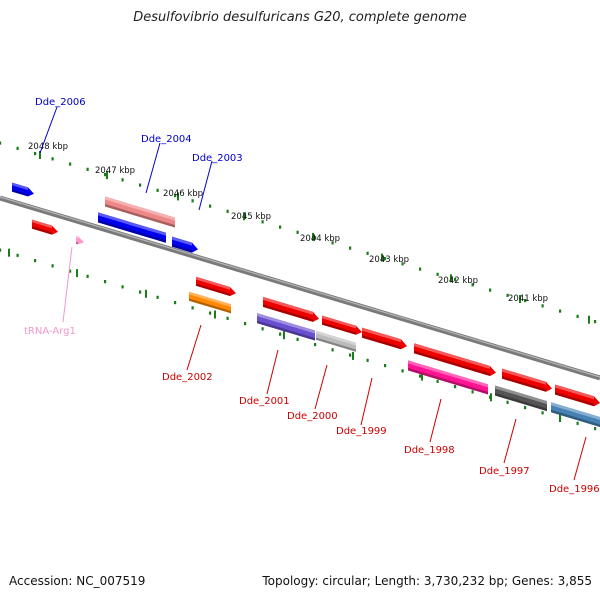 This screenshot has height=600, width=600. Describe the element at coordinates (60, 102) in the screenshot. I see `feature-label: Dde_2006` at that location.